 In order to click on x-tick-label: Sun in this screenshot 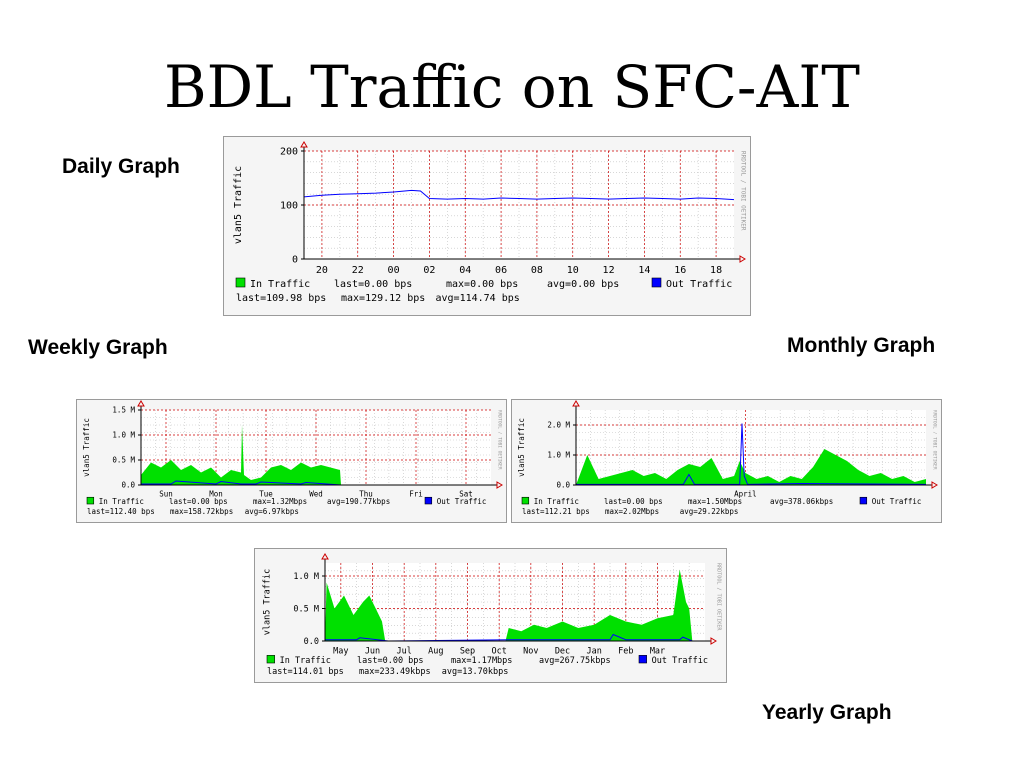, I will do `click(166, 494)`.